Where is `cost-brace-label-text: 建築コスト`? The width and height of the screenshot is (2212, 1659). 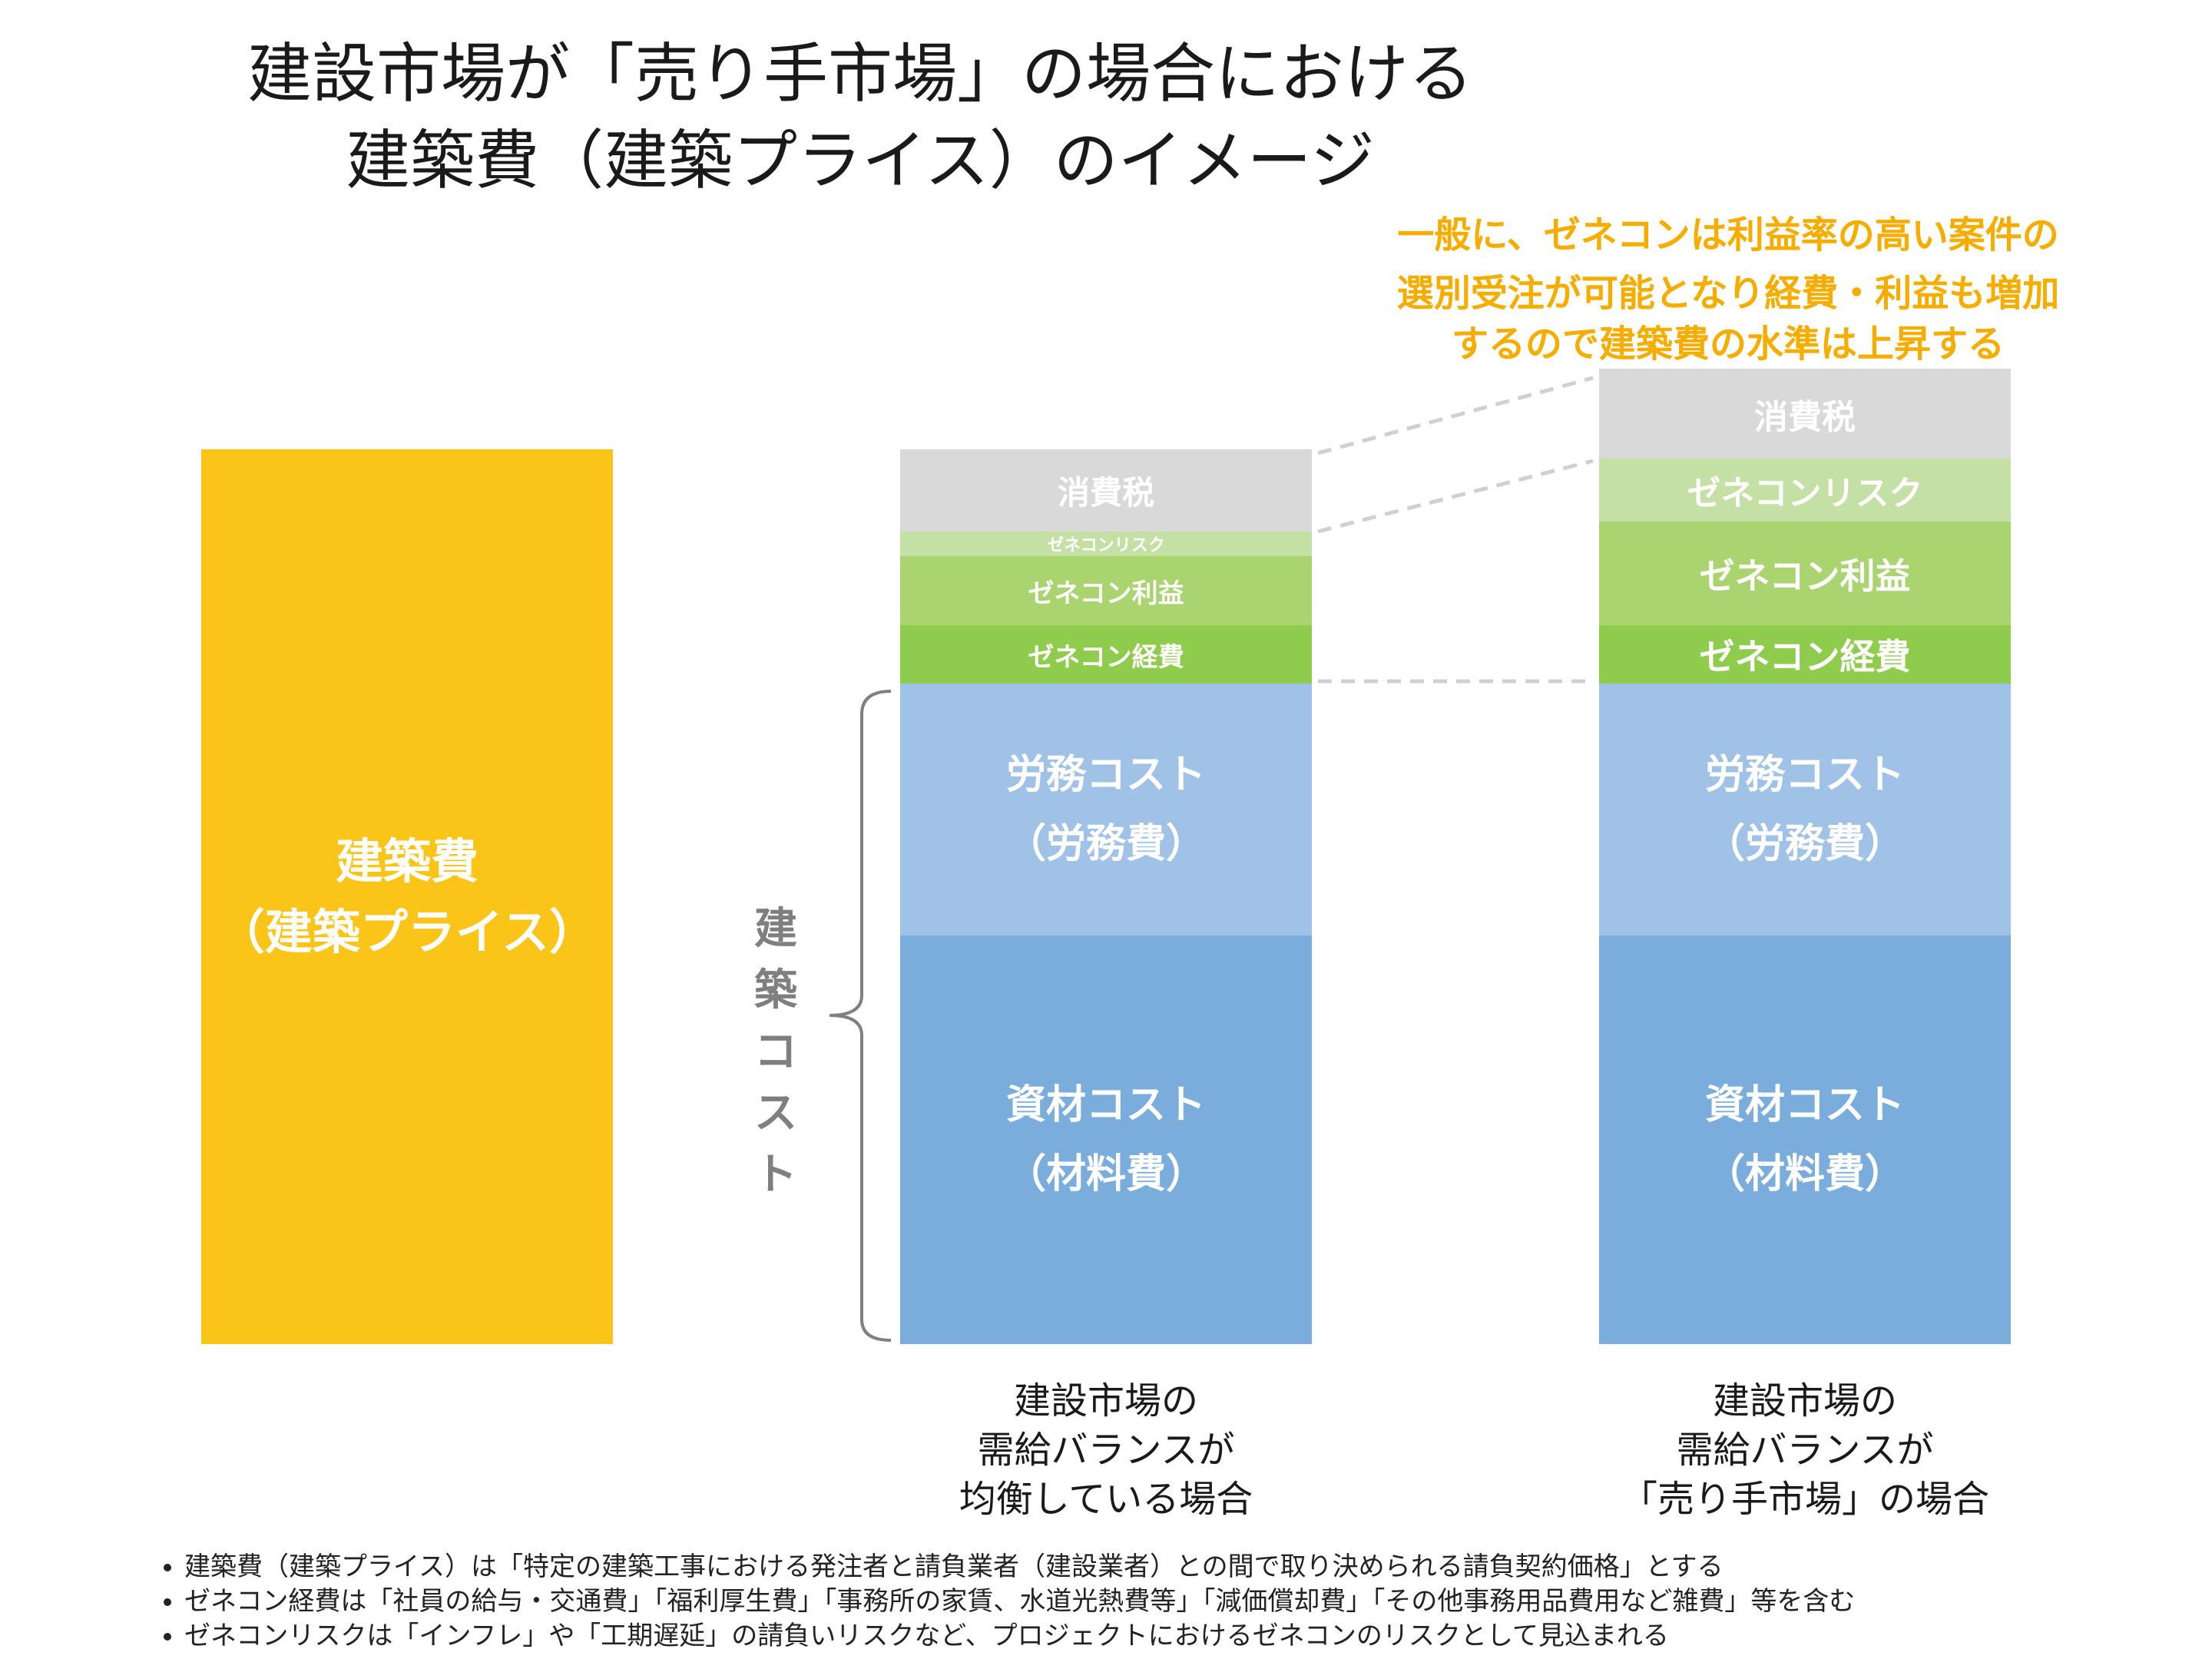
cost-brace-label-text: 建築コスト is located at coordinates (775, 1052).